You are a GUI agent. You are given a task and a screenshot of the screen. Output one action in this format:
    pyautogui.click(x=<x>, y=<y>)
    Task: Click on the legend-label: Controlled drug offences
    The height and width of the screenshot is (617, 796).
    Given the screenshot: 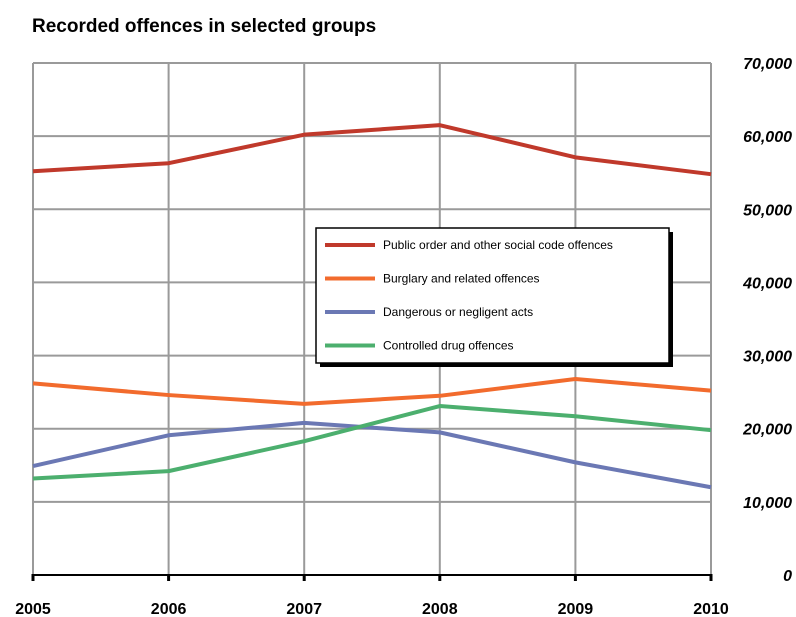 What is the action you would take?
    pyautogui.click(x=448, y=346)
    